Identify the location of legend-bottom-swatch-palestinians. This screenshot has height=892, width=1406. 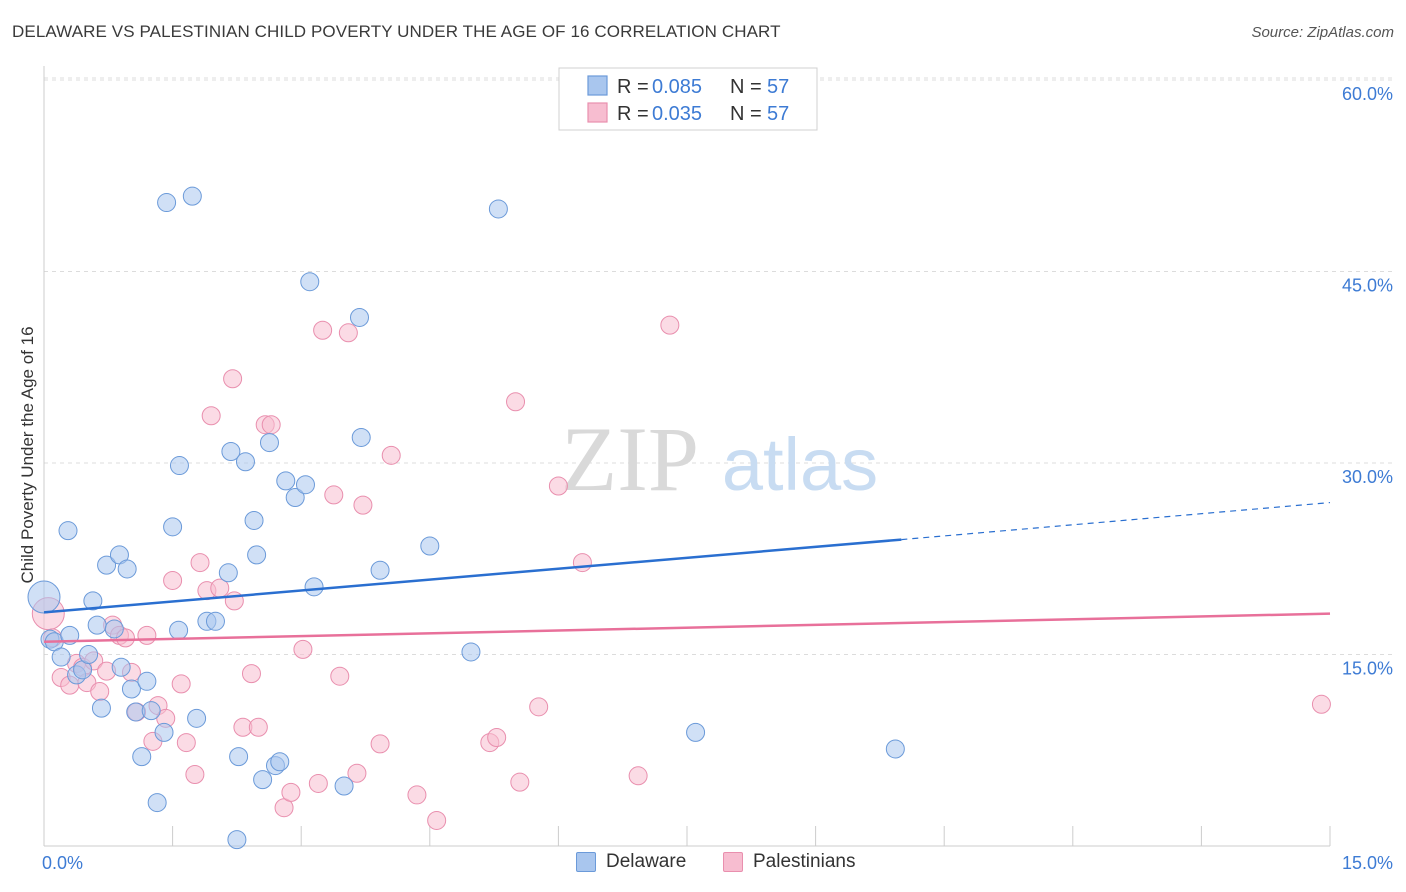
(733, 862).